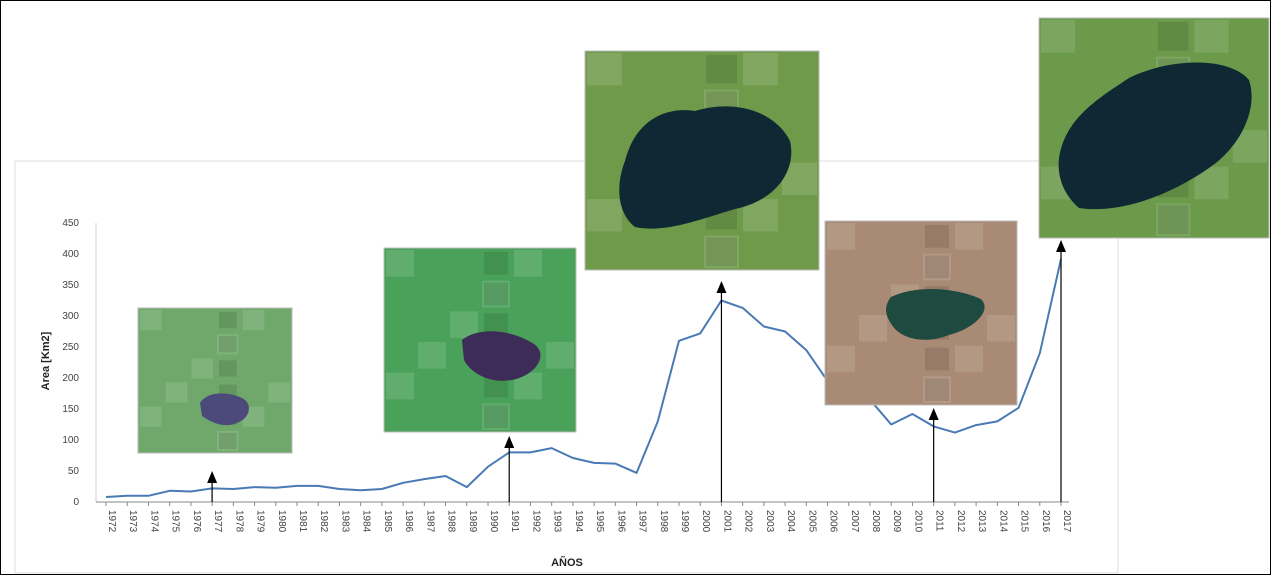  What do you see at coordinates (620, 521) in the screenshot?
I see `x-tick-label: 1996` at bounding box center [620, 521].